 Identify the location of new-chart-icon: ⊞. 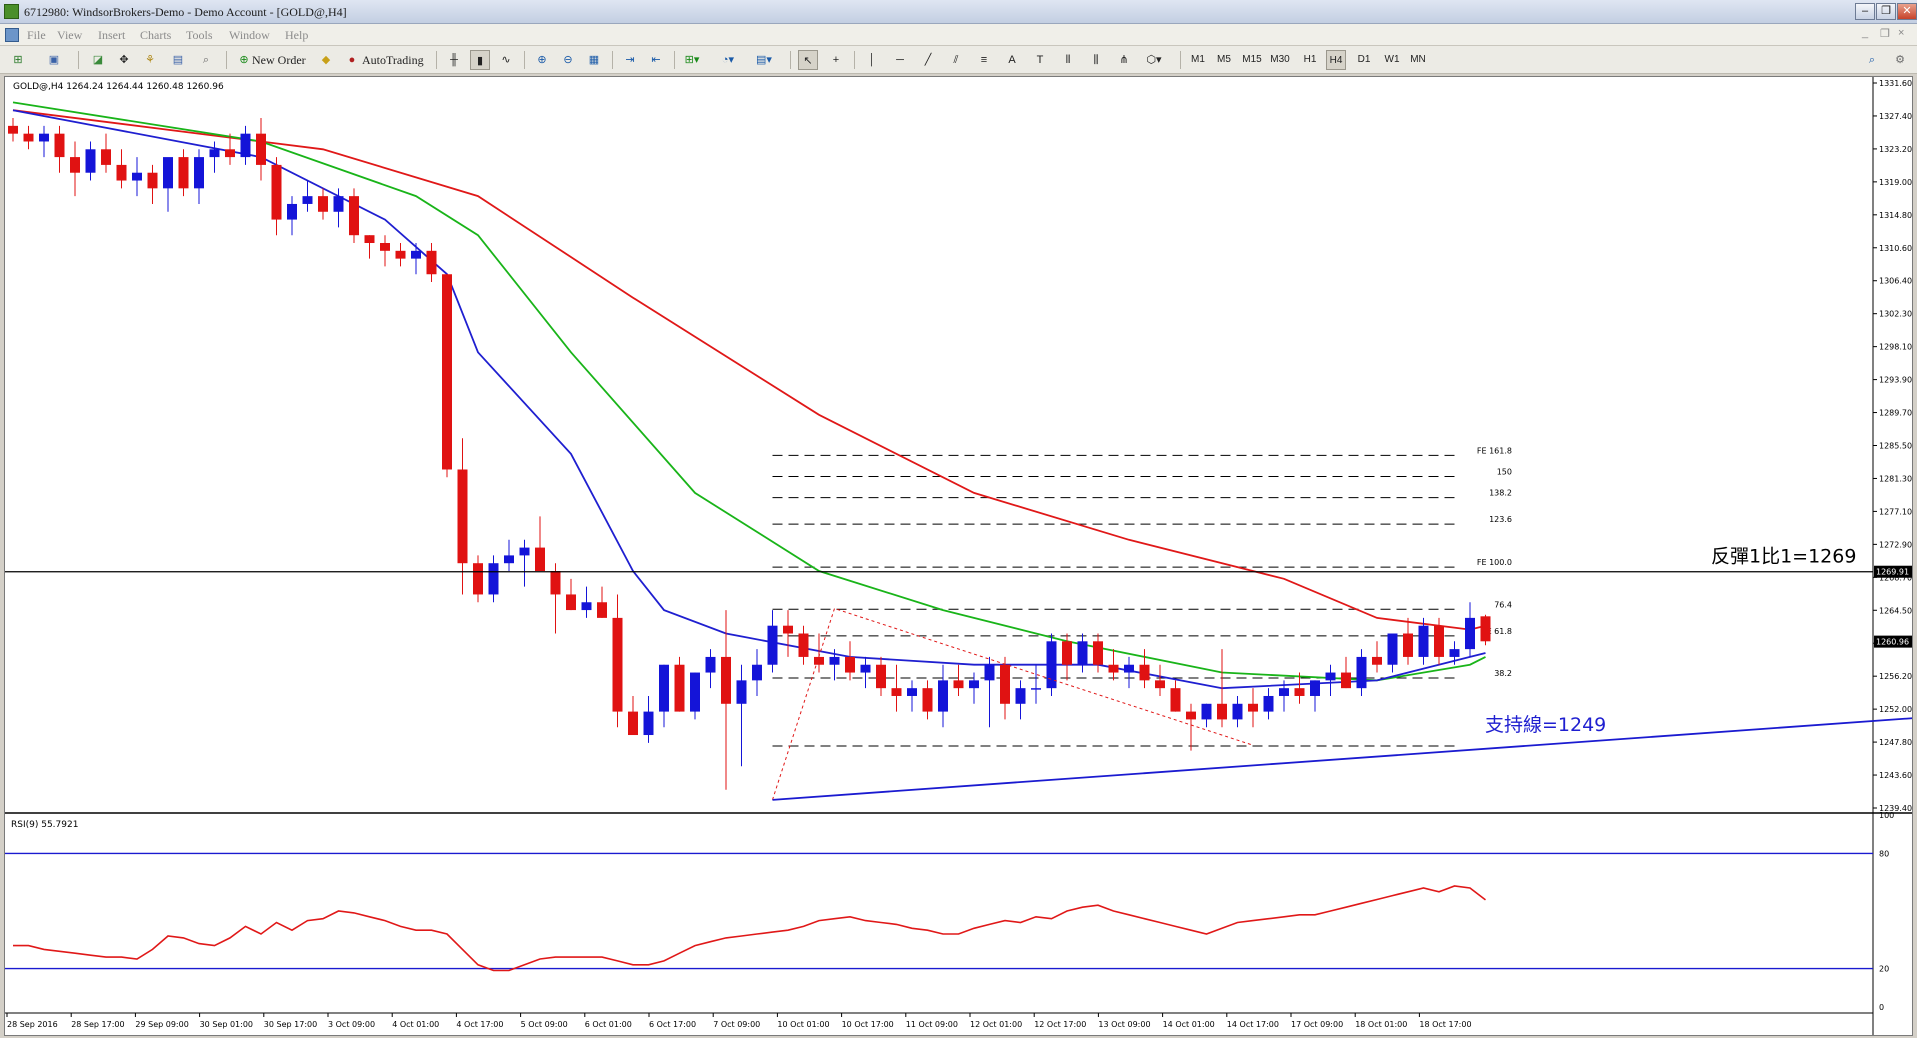
(18, 60).